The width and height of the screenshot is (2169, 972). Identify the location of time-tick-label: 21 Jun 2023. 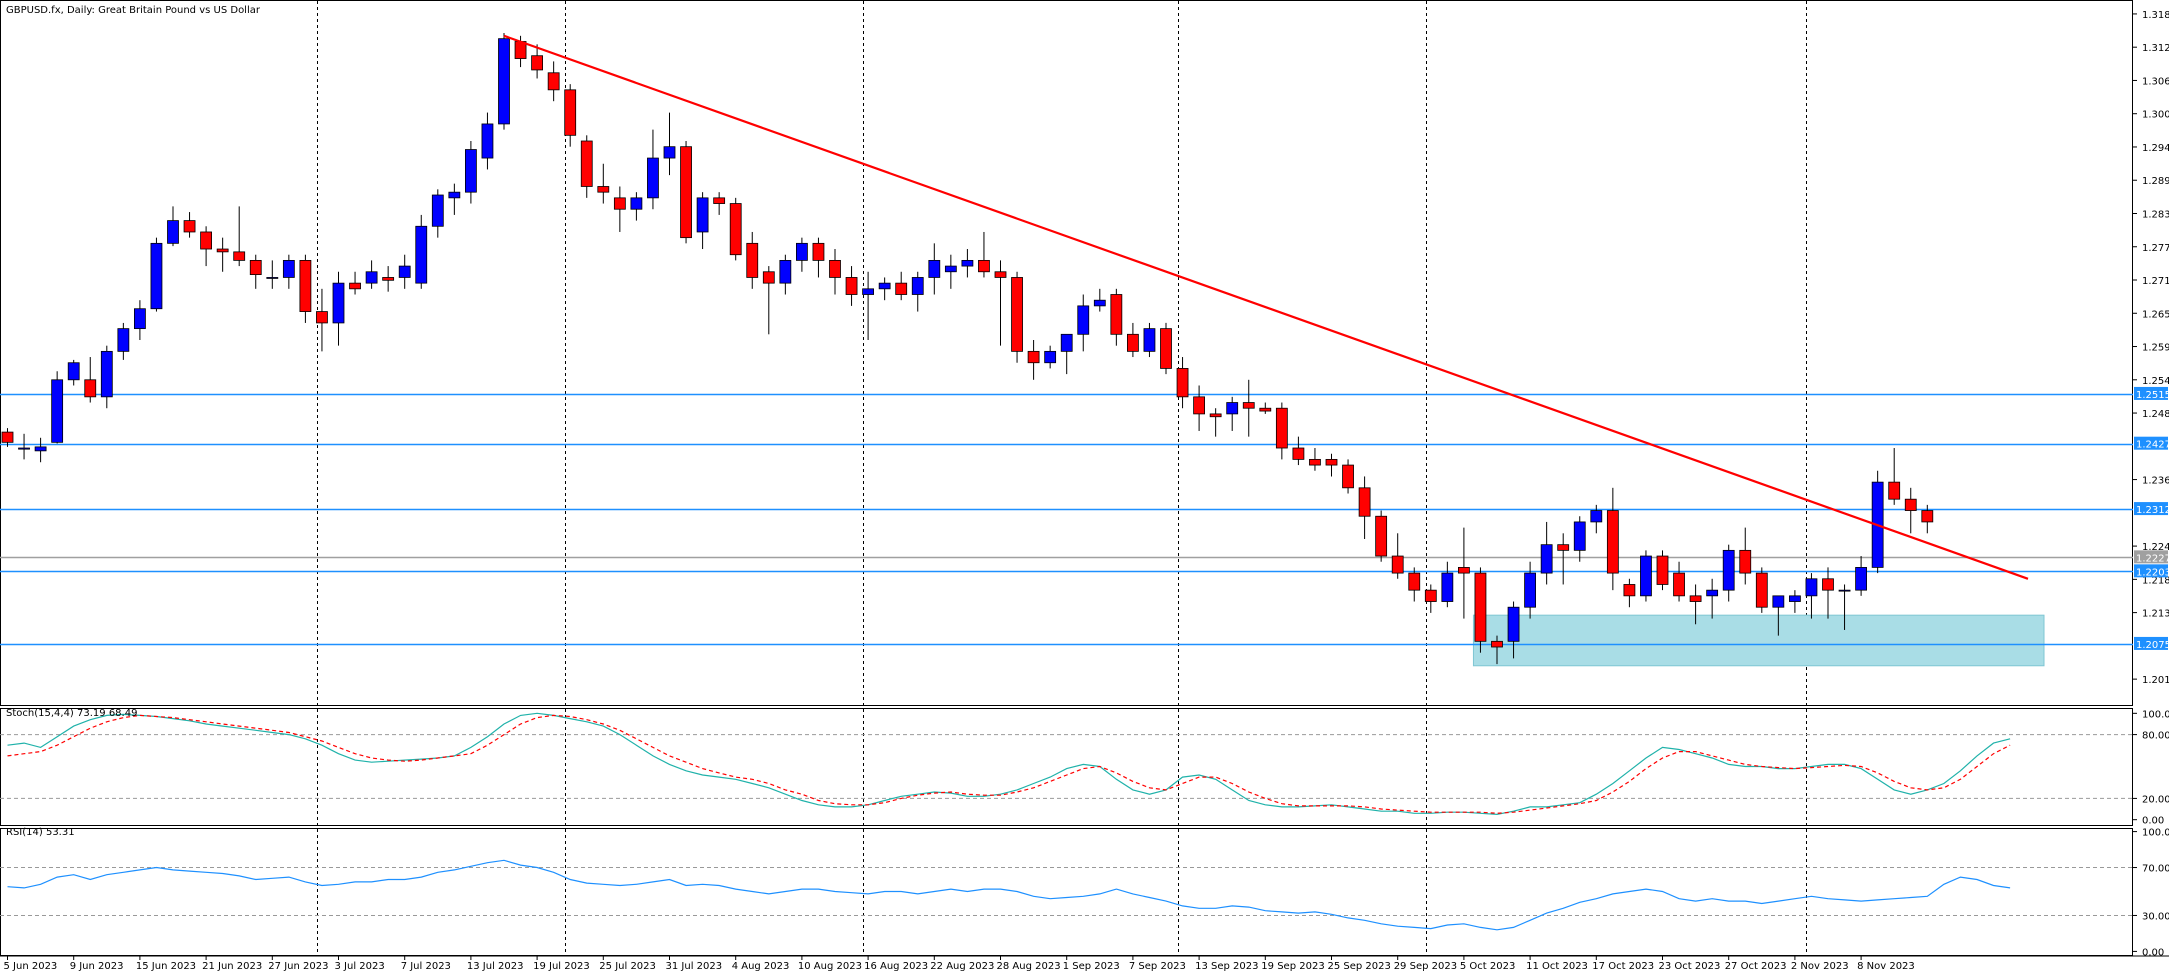
(232, 966).